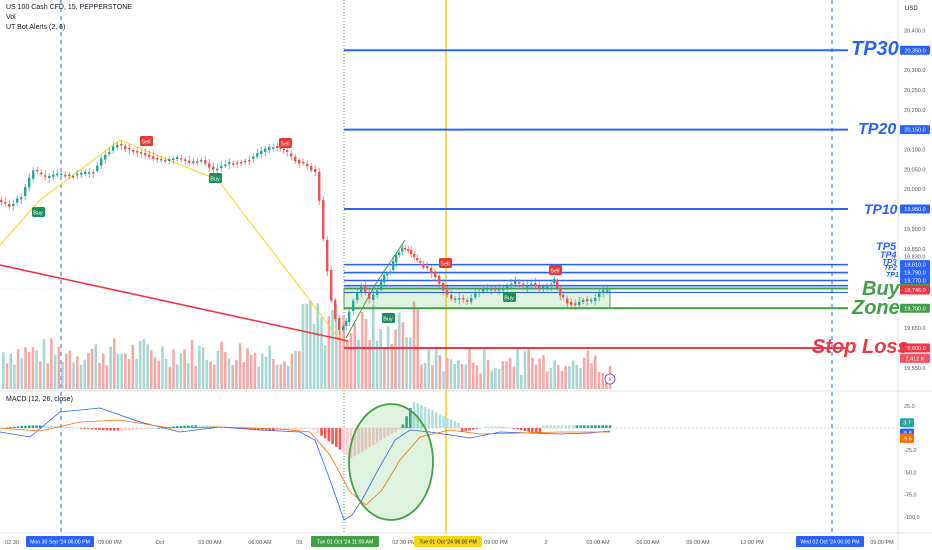 This screenshot has width=932, height=550. What do you see at coordinates (875, 49) in the screenshot?
I see `tp30-label: TP30` at bounding box center [875, 49].